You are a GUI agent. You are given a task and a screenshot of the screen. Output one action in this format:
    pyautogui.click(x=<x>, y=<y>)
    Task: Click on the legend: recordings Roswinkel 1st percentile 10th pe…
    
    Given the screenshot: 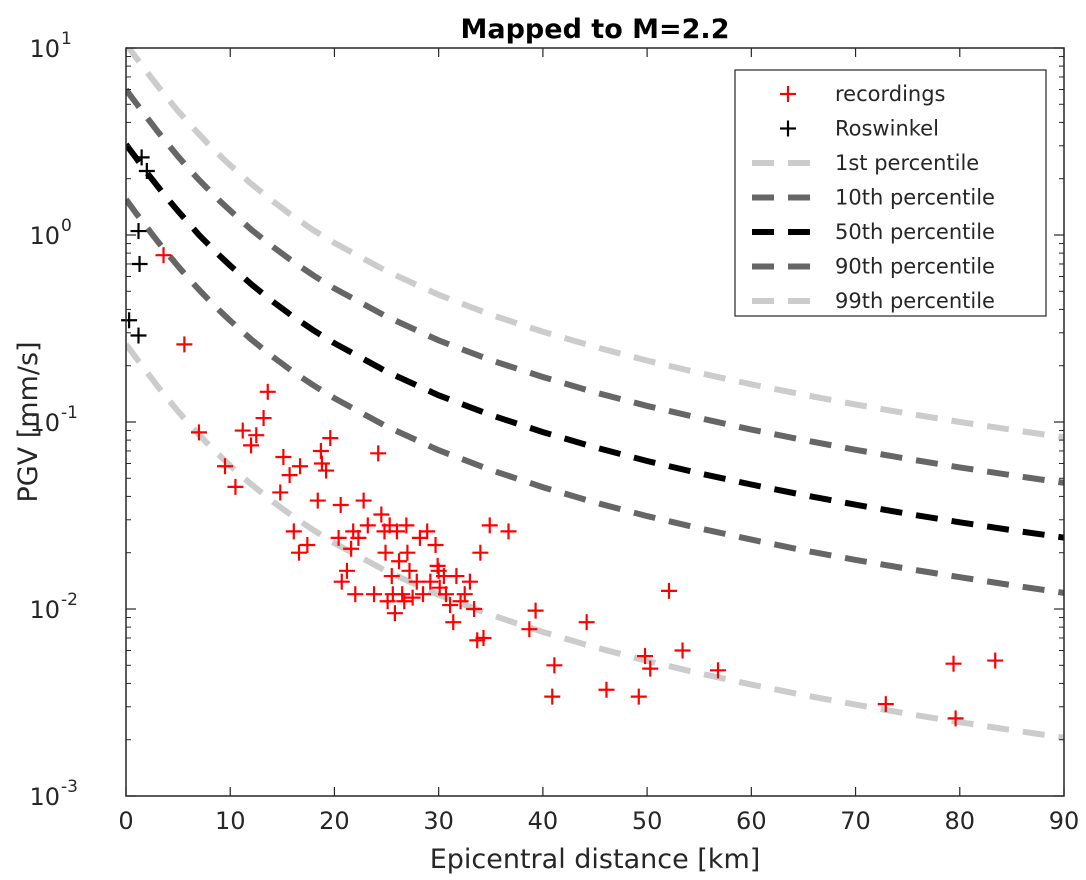 What is the action you would take?
    pyautogui.click(x=890, y=193)
    